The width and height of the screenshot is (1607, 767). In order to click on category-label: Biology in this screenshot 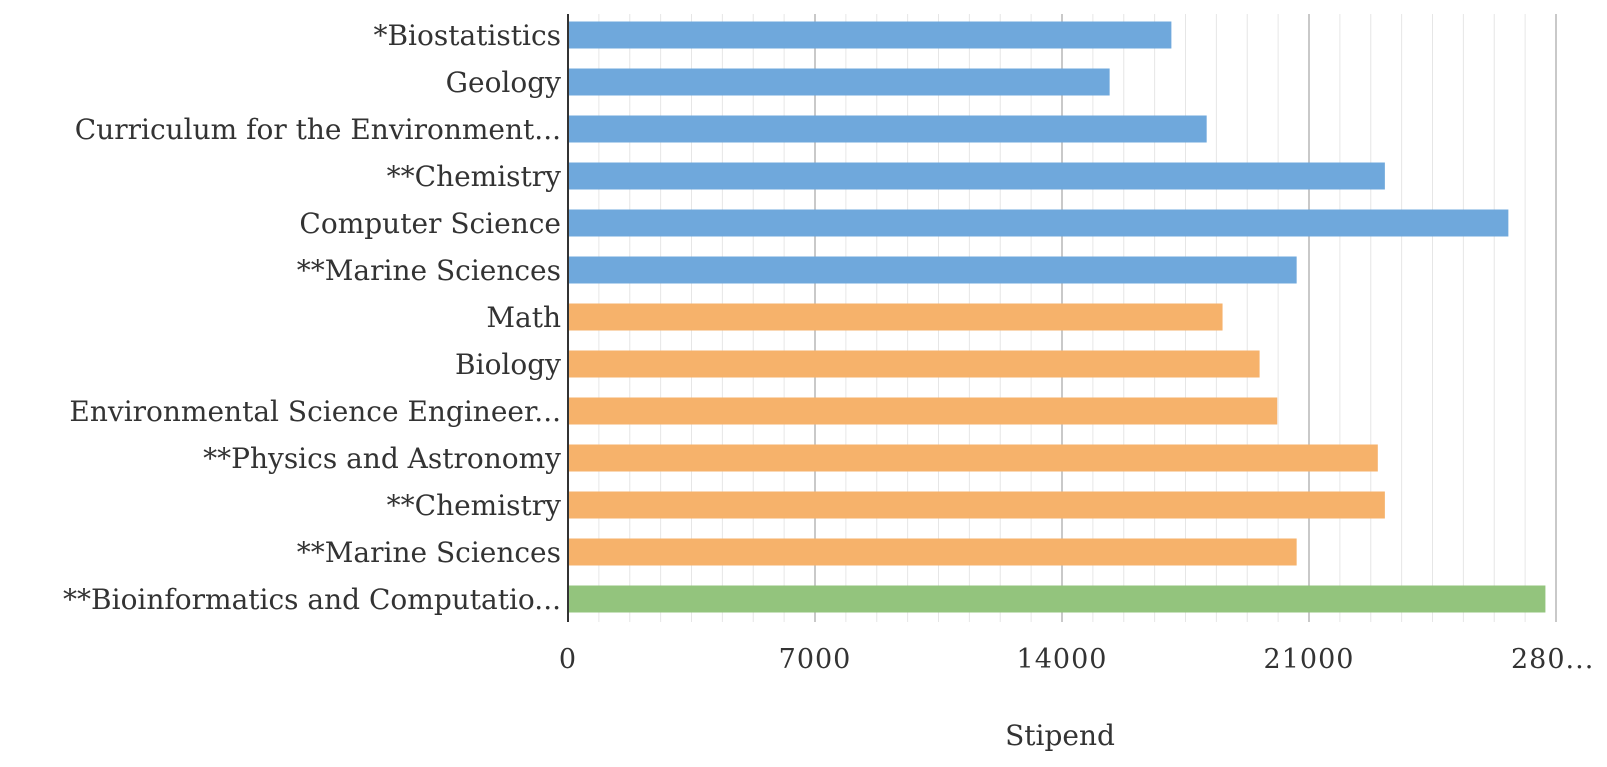, I will do `click(508, 364)`.